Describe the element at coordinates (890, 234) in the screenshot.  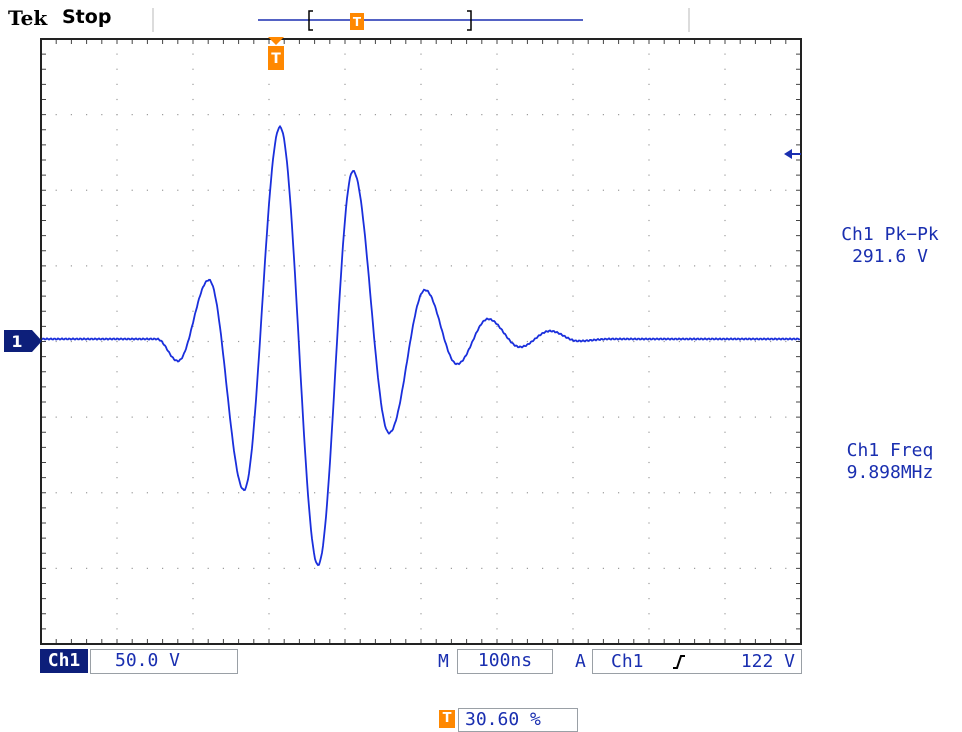
I see `measurement-1-label: Ch1 Pk−Pk` at that location.